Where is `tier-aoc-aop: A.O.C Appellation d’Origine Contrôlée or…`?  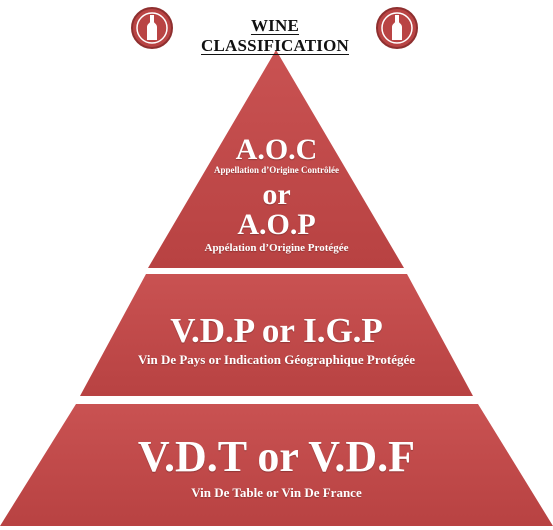 tier-aoc-aop: A.O.C Appellation d’Origine Contrôlée or… is located at coordinates (276, 195).